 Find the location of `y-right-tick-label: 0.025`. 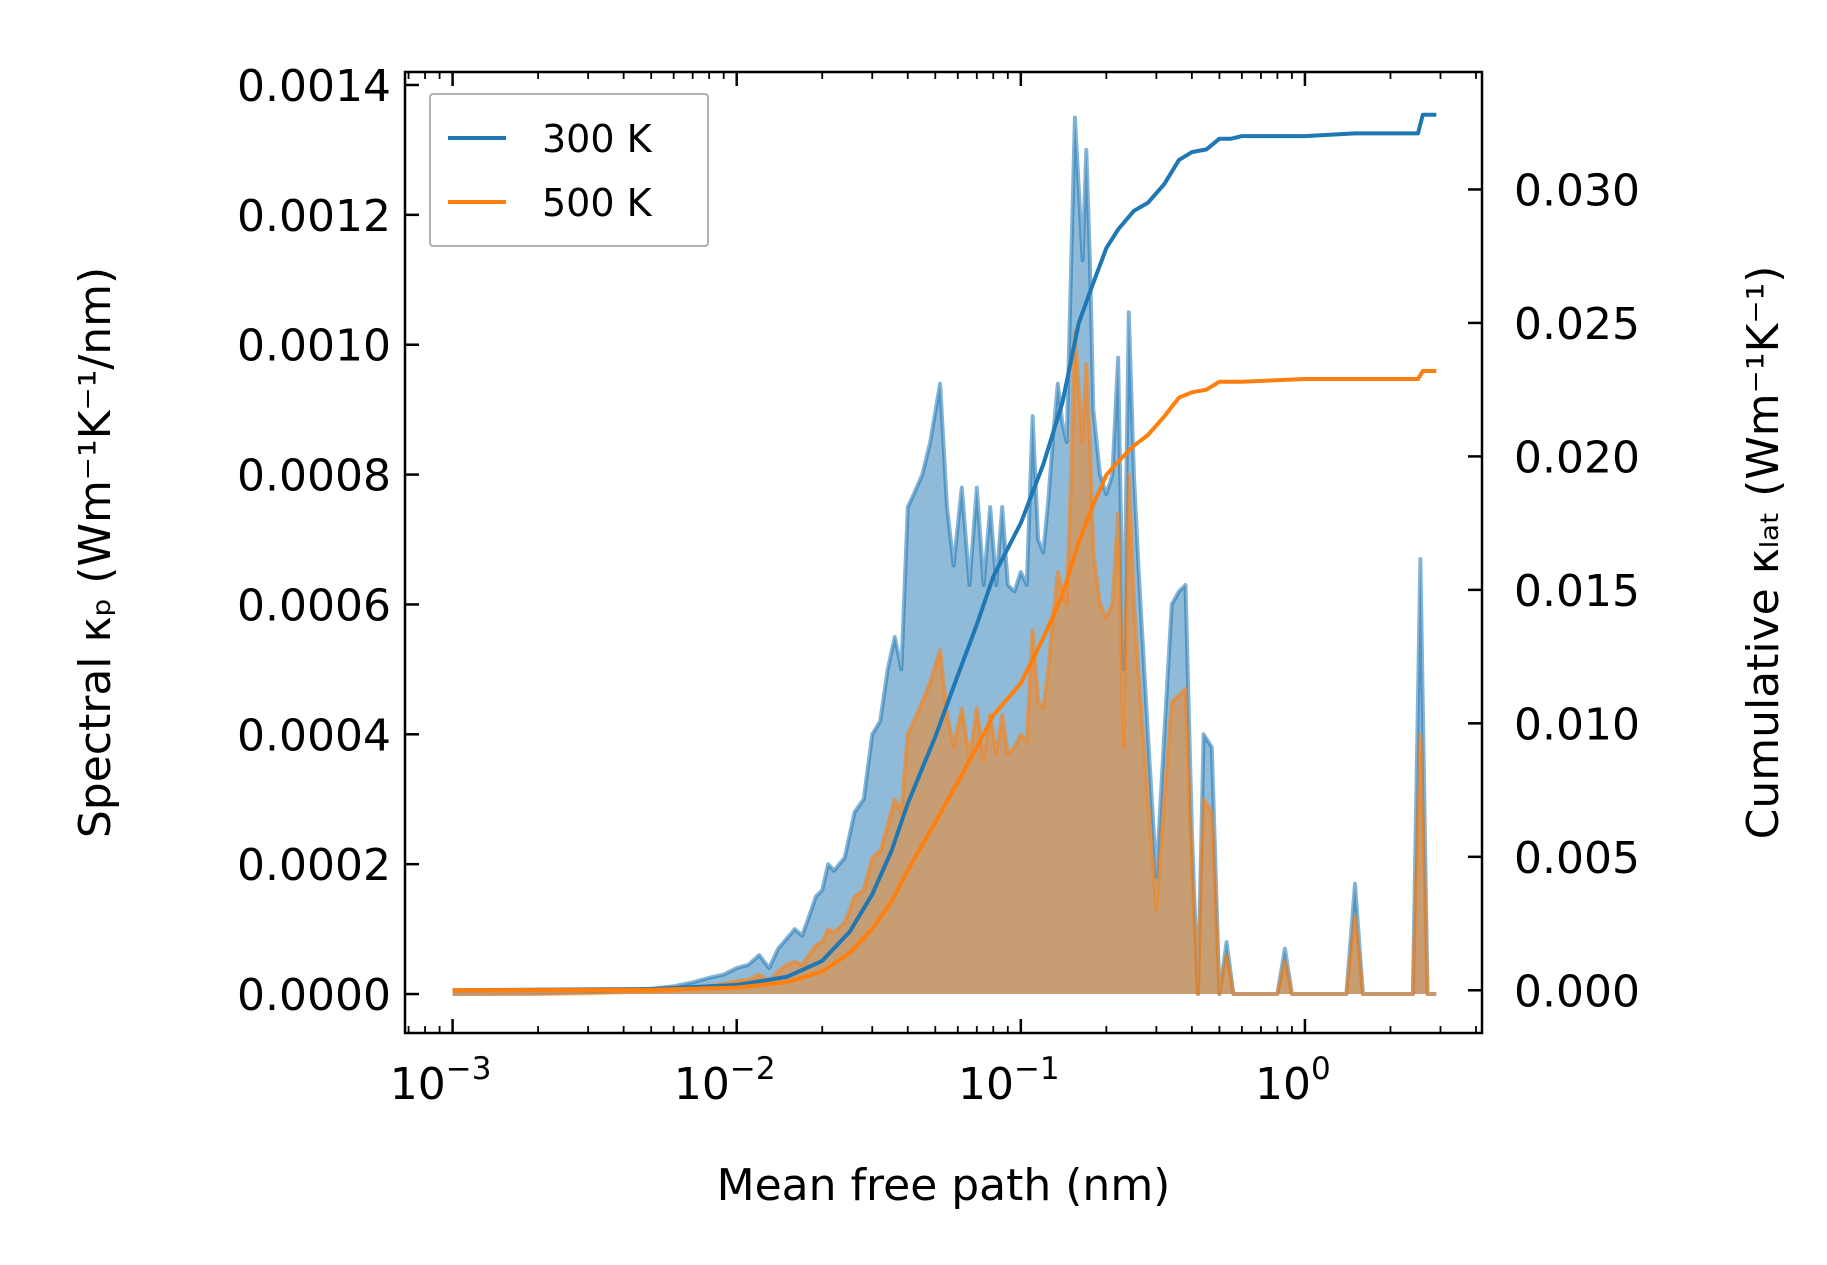

y-right-tick-label: 0.025 is located at coordinates (1577, 324).